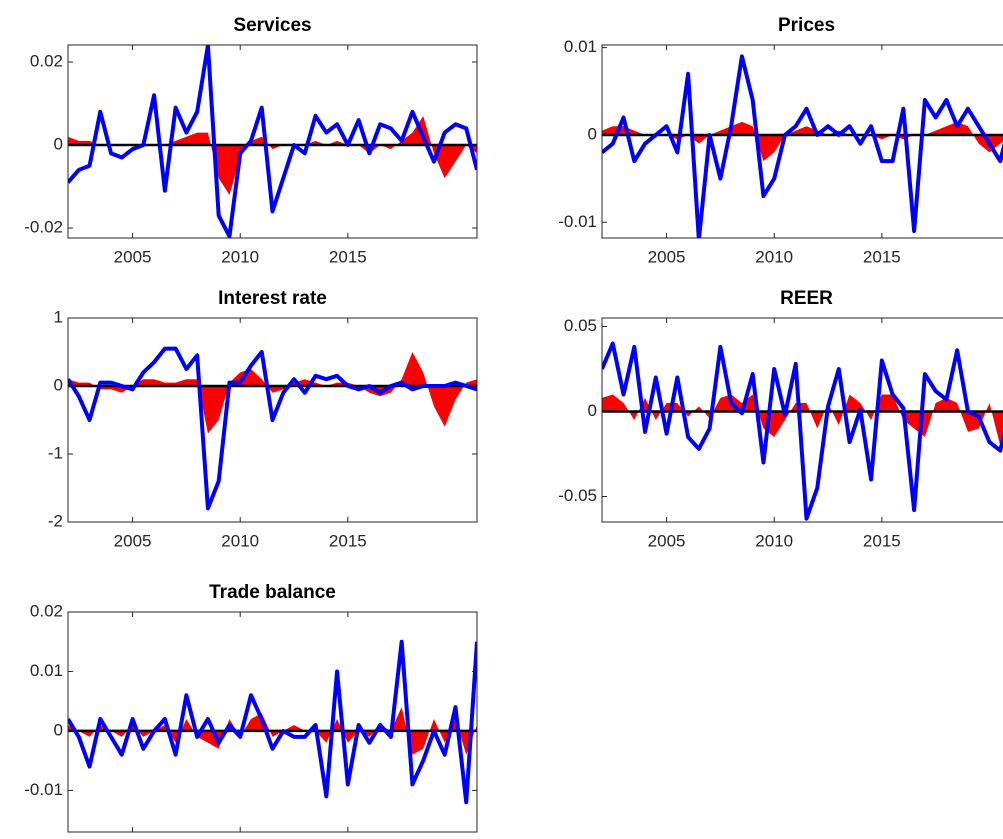 This screenshot has height=839, width=1003. What do you see at coordinates (272, 298) in the screenshot?
I see `chart-title: Interest rate` at bounding box center [272, 298].